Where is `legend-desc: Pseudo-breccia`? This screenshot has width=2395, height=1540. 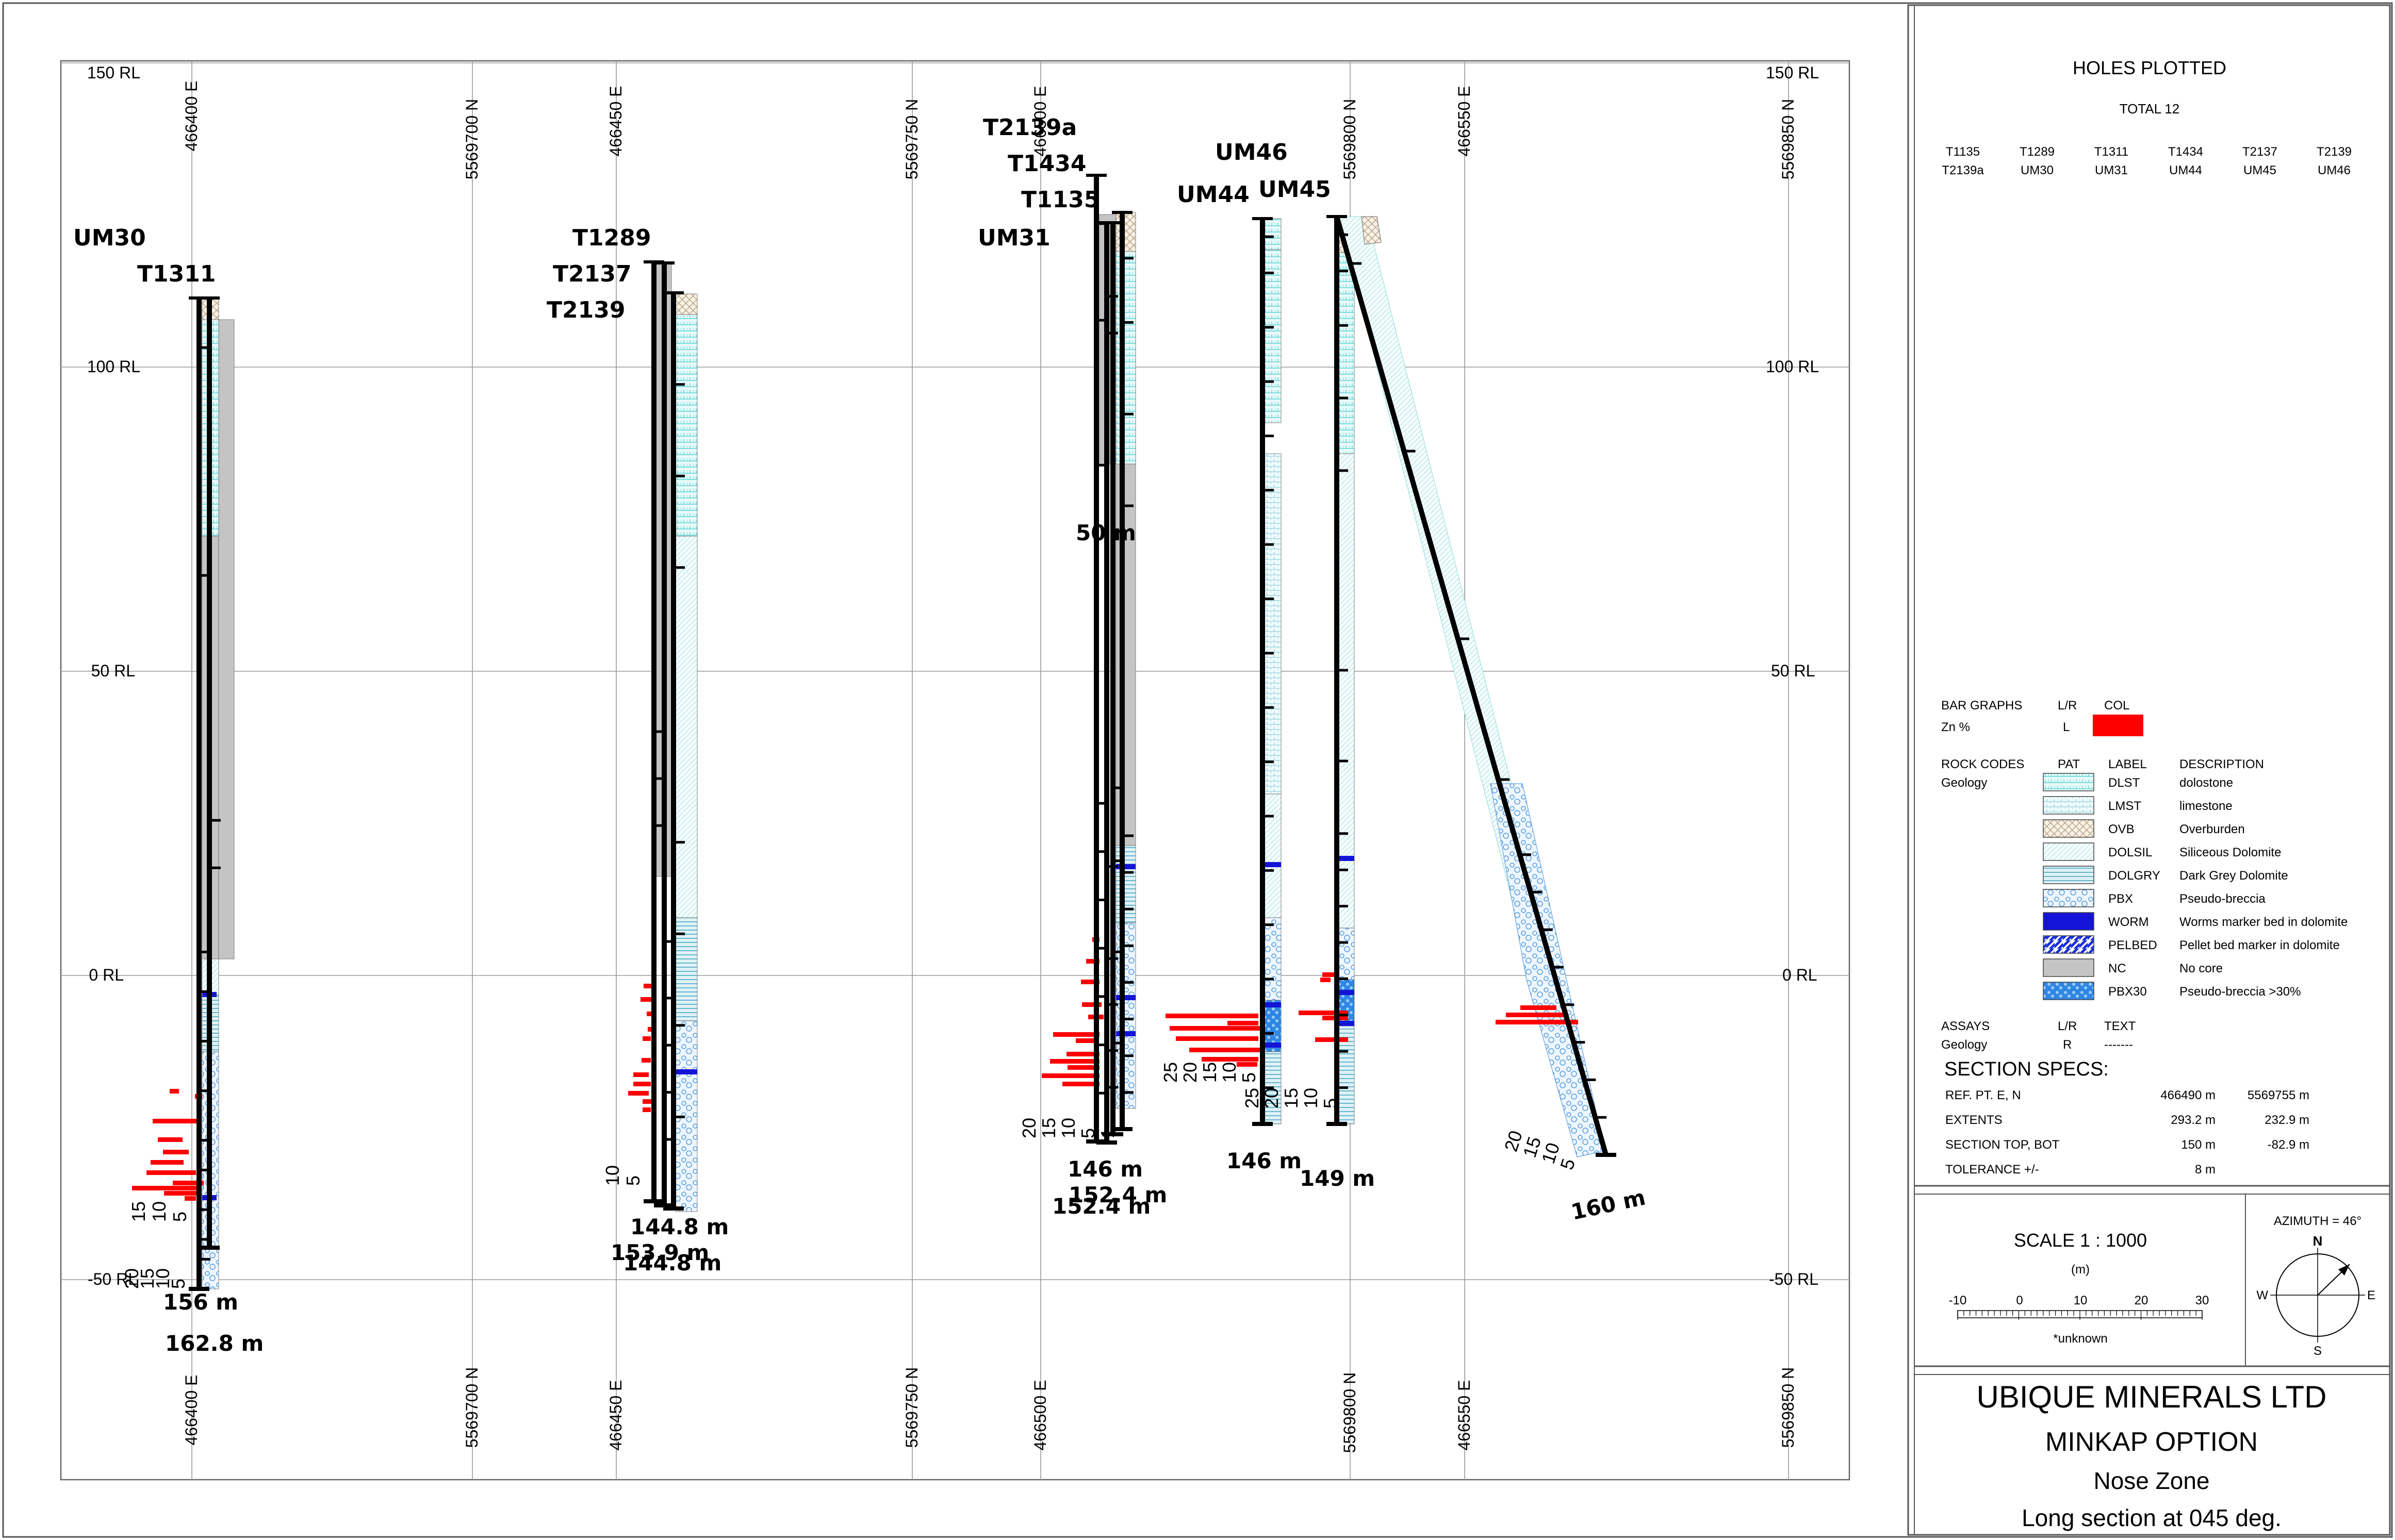
legend-desc: Pseudo-breccia is located at coordinates (2222, 899).